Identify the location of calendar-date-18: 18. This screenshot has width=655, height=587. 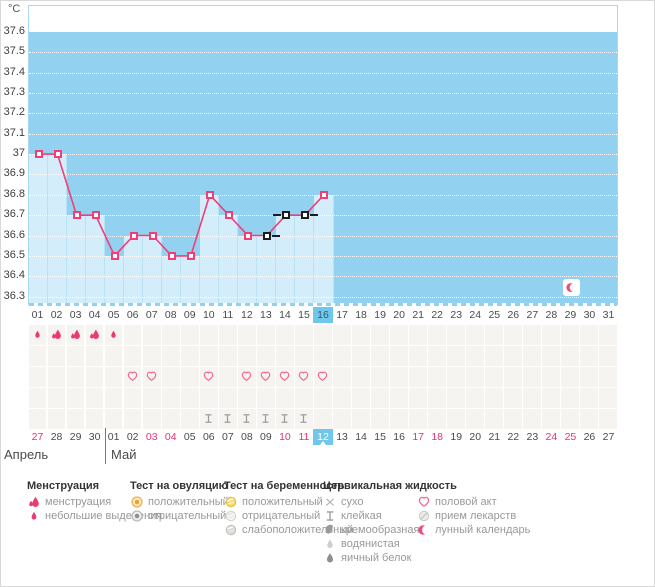
(437, 437).